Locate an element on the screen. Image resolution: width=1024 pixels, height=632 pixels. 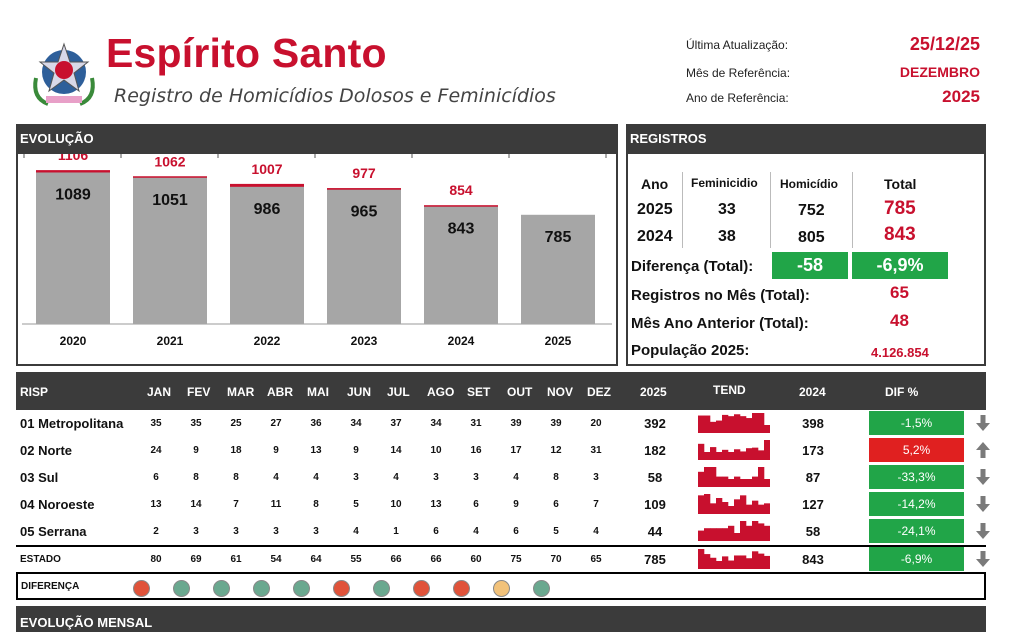
month-value: 10 is located at coordinates (396, 504).